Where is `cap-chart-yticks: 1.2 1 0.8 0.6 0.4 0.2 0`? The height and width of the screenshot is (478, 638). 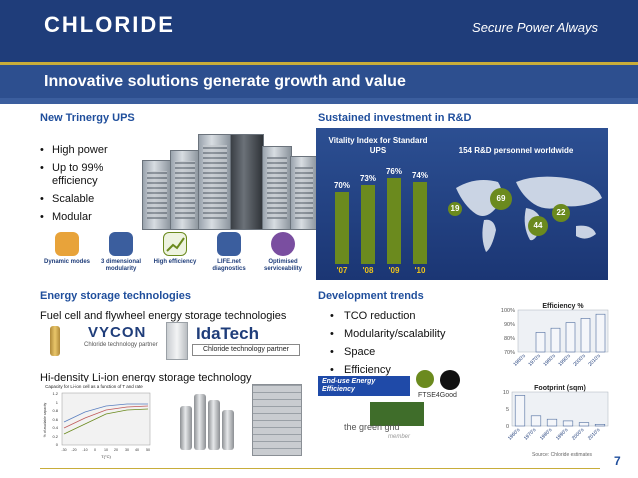 cap-chart-yticks: 1.2 1 0.8 0.6 0.4 0.2 0 is located at coordinates (55, 419).